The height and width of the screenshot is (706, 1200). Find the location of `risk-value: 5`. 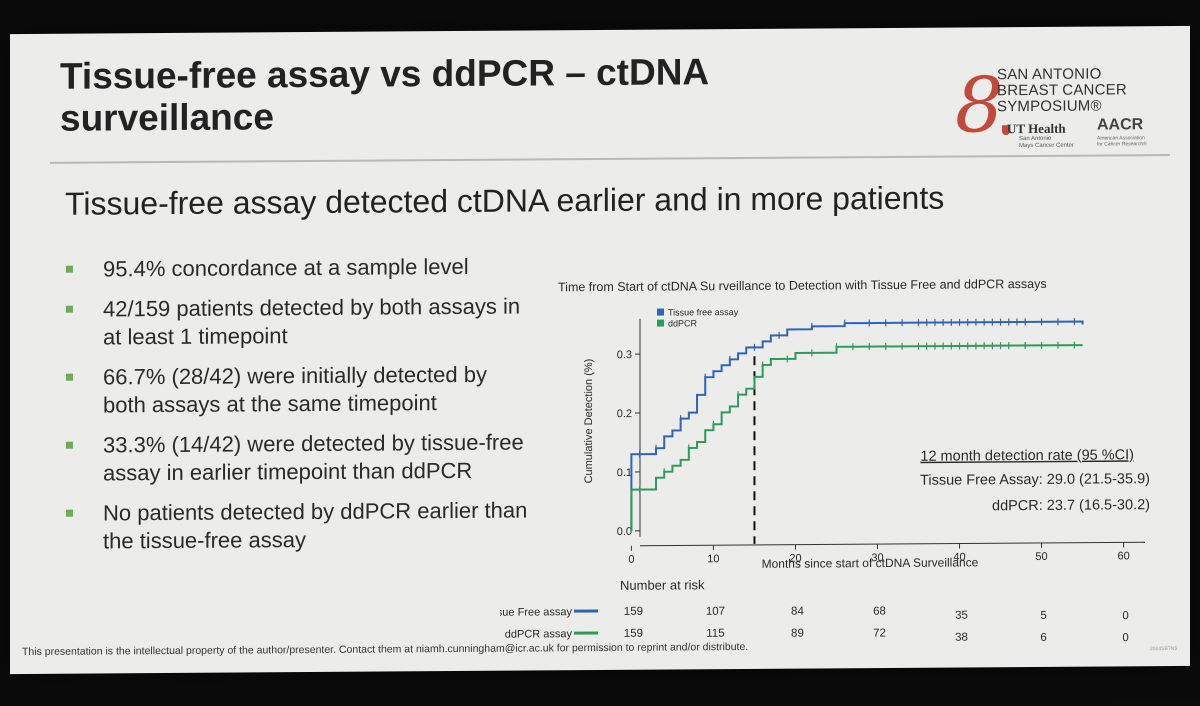

risk-value: 5 is located at coordinates (1043, 616).